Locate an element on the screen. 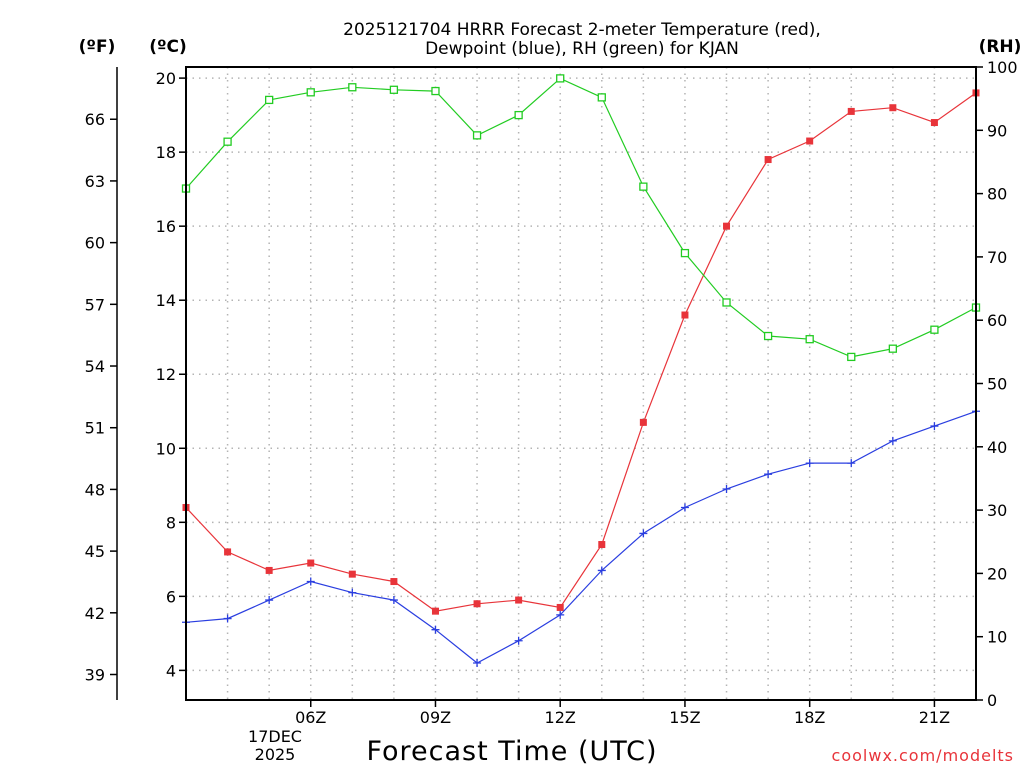 This screenshot has width=1024, height=768. fahrenheit-unit-label: (ºF) is located at coordinates (97, 47).